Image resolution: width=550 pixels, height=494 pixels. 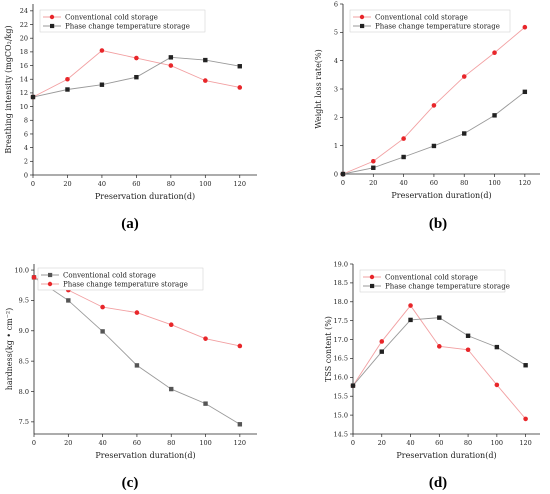 I want to click on y-tick-label: 17.0, so click(x=341, y=340).